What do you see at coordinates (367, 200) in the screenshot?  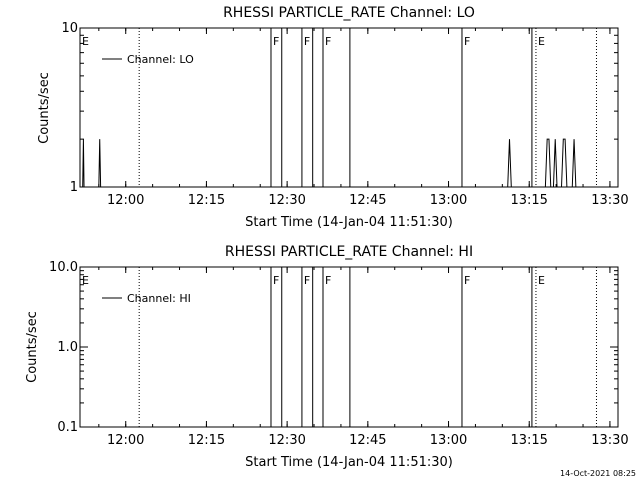 I see `lo-x-tick-label: 12:45` at bounding box center [367, 200].